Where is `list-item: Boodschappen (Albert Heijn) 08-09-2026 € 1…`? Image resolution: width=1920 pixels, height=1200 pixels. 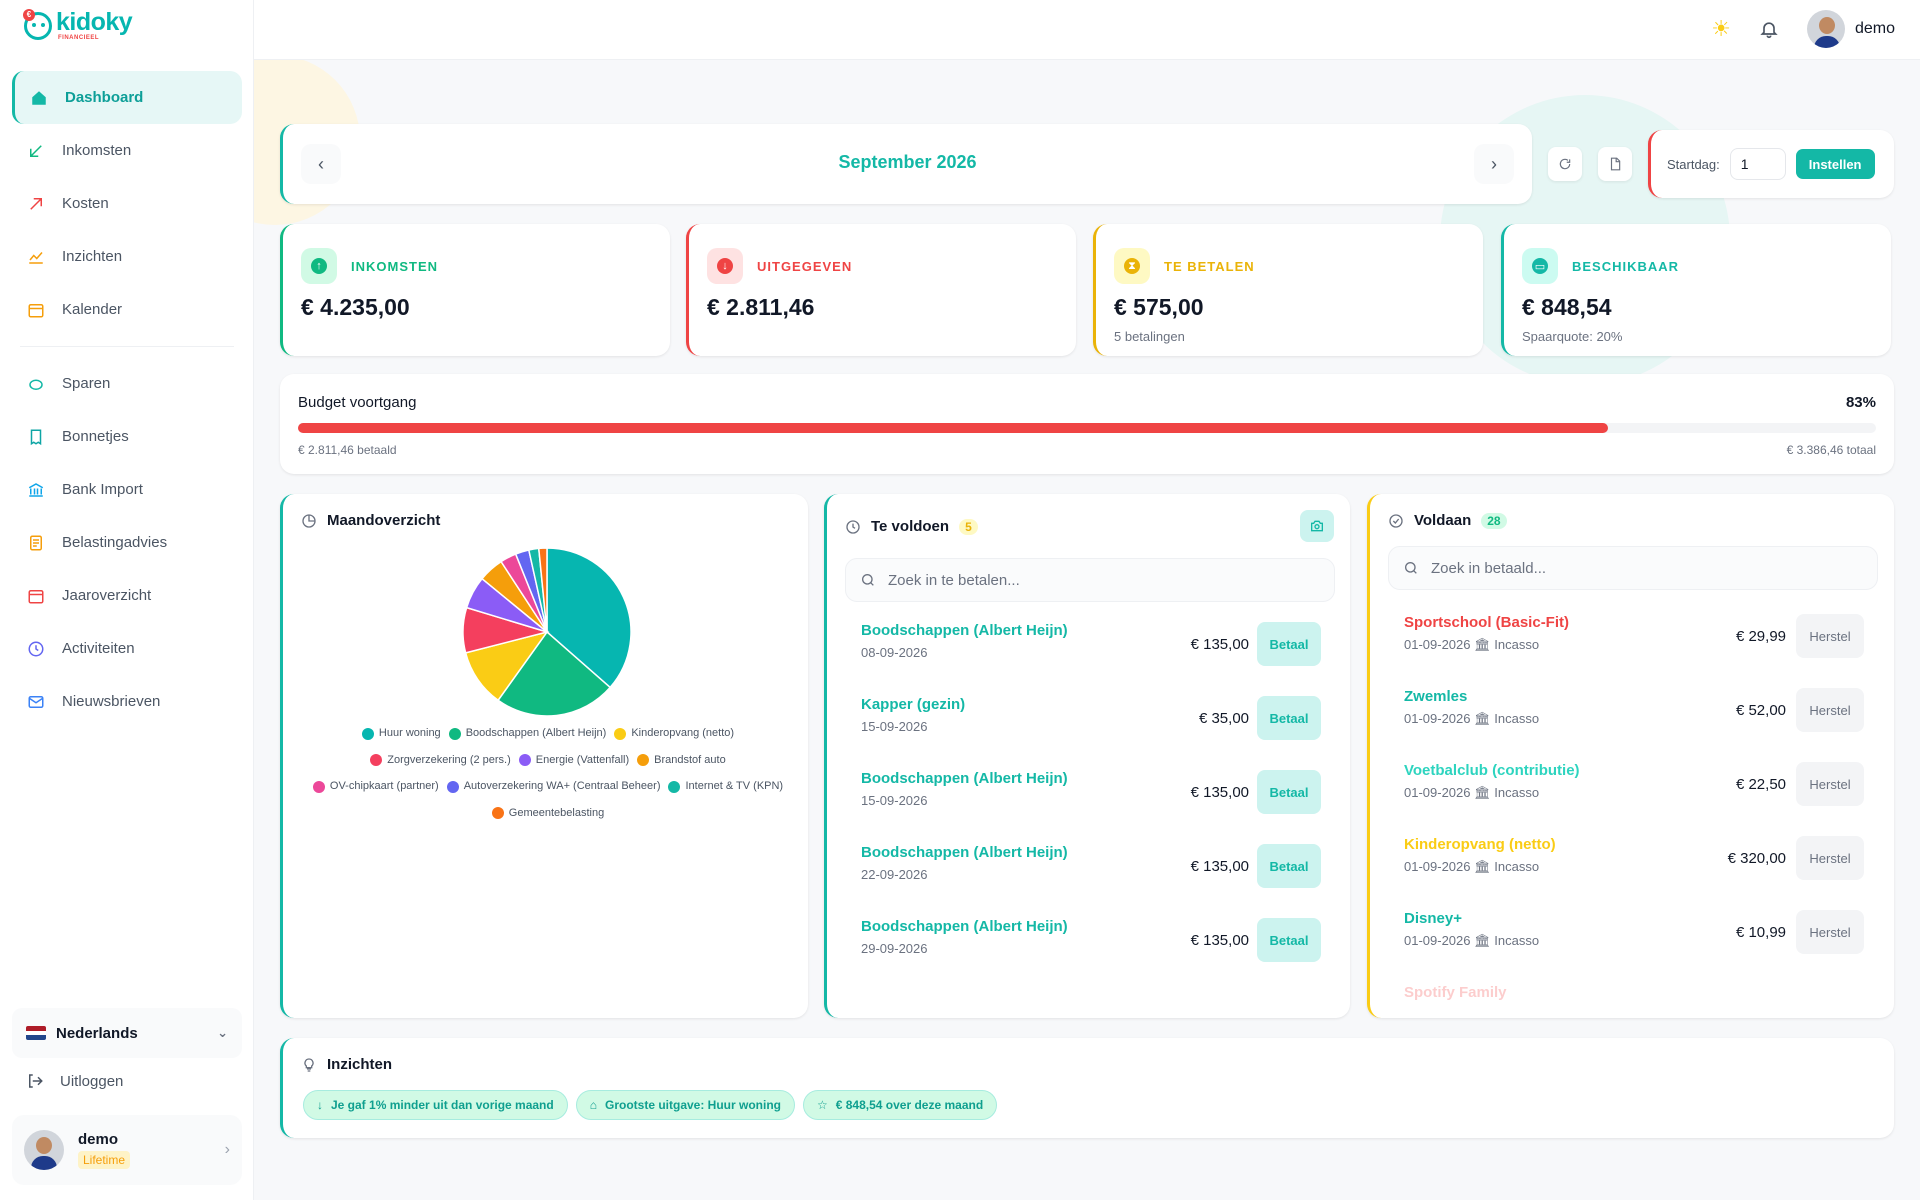 list-item: Boodschappen (Albert Heijn) 08-09-2026 € 1… is located at coordinates (1091, 659).